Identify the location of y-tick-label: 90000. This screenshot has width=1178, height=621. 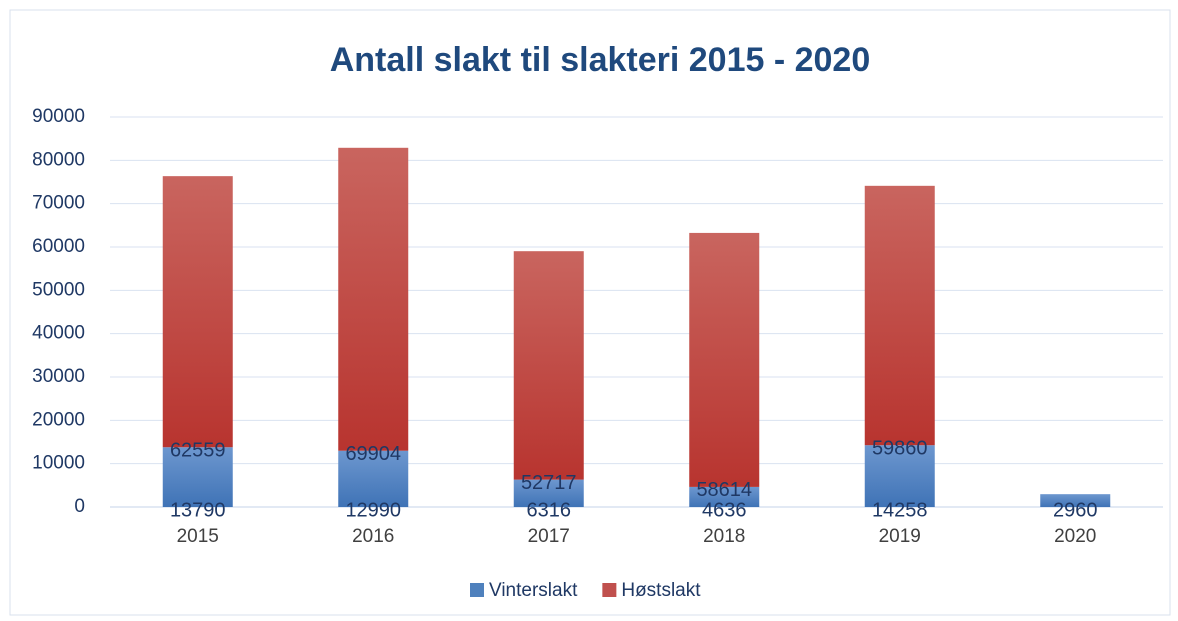
(58, 116).